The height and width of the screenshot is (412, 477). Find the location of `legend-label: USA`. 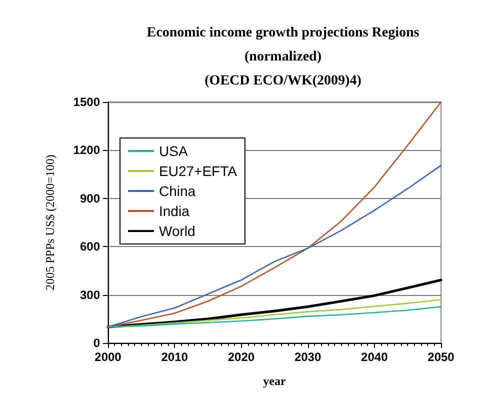

legend-label: USA is located at coordinates (173, 151).